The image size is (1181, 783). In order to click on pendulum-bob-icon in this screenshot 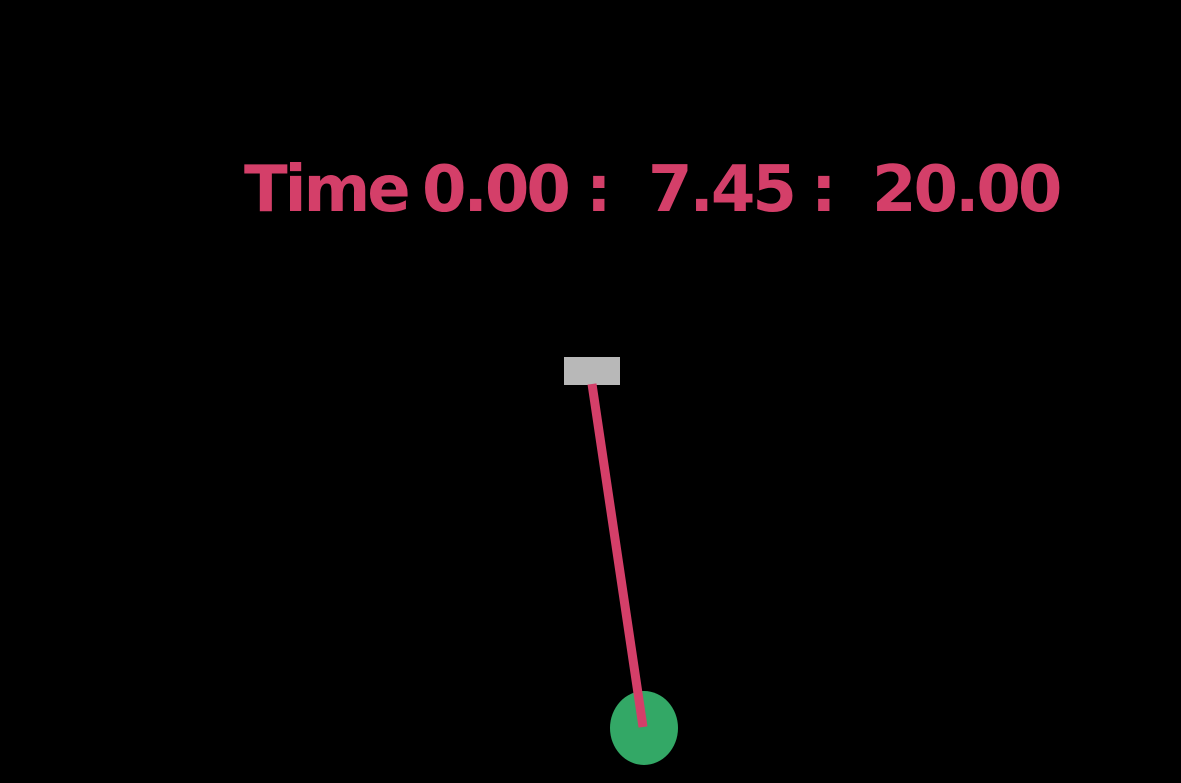, I will do `click(644, 728)`.